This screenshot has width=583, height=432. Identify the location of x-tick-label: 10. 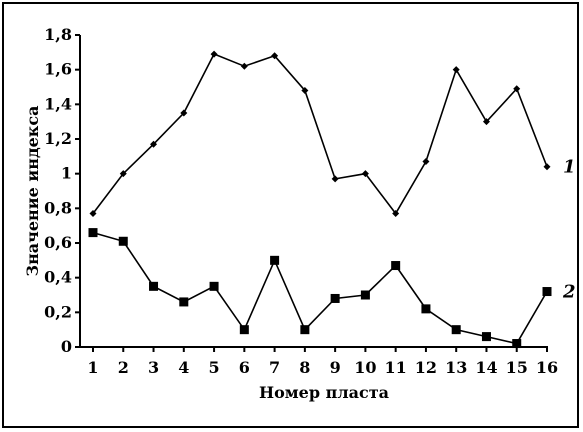
(365, 367).